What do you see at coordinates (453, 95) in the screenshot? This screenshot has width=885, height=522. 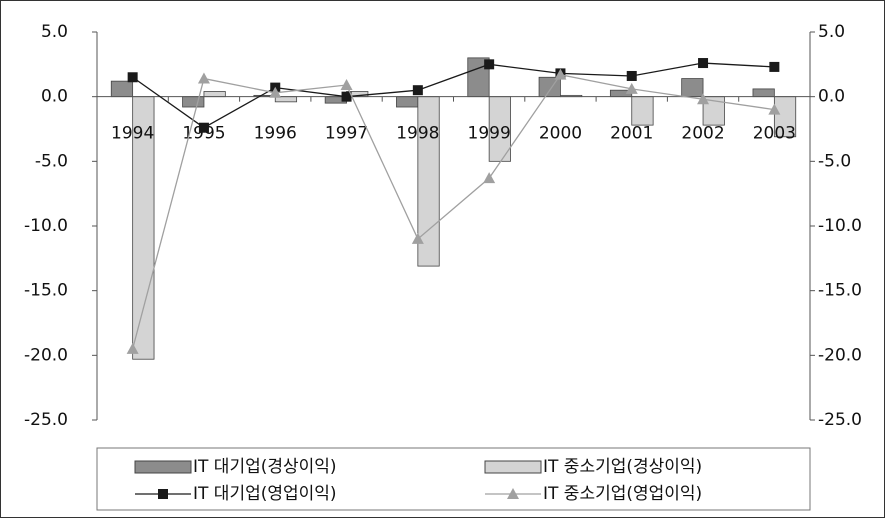 I see `line` at bounding box center [453, 95].